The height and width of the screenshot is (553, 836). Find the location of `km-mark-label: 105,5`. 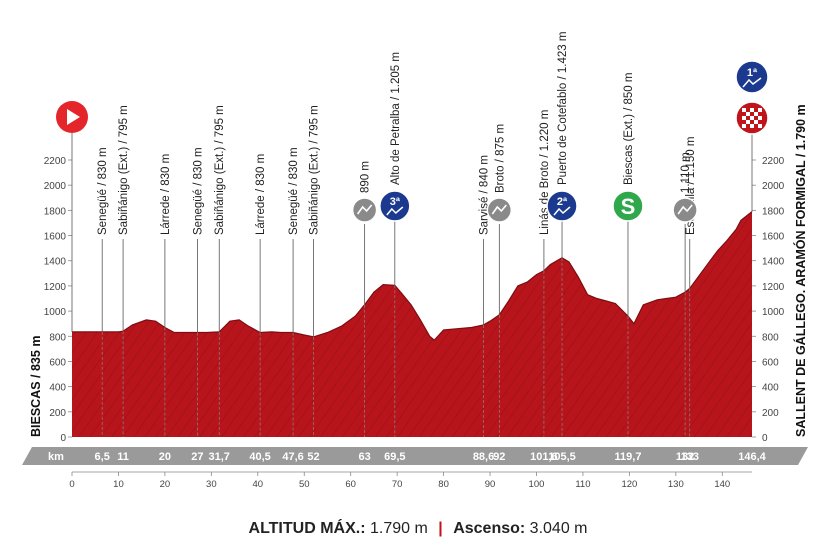

km-mark-label: 105,5 is located at coordinates (562, 457).